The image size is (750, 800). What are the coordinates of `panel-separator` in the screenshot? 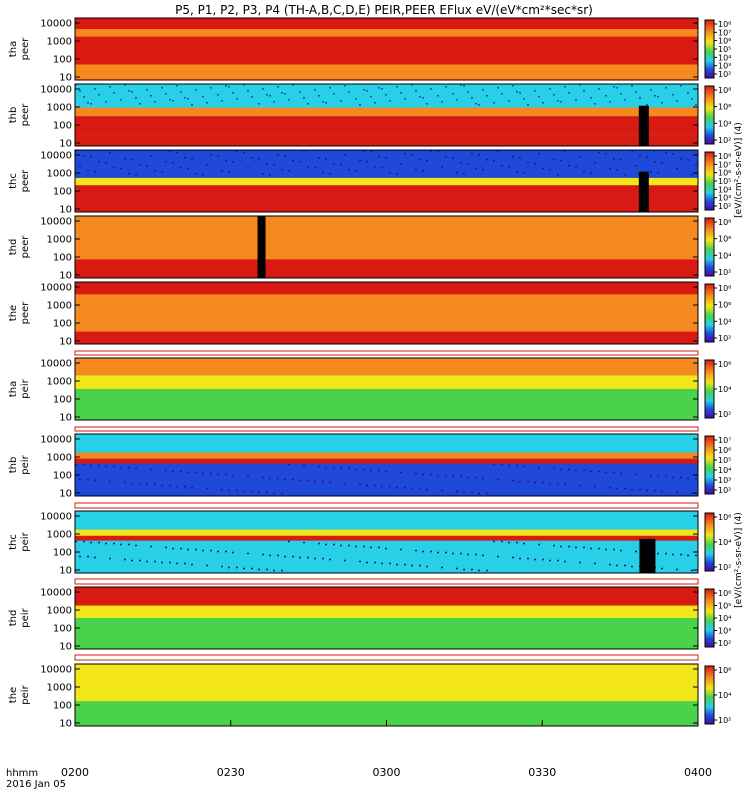 It's located at (386, 429).